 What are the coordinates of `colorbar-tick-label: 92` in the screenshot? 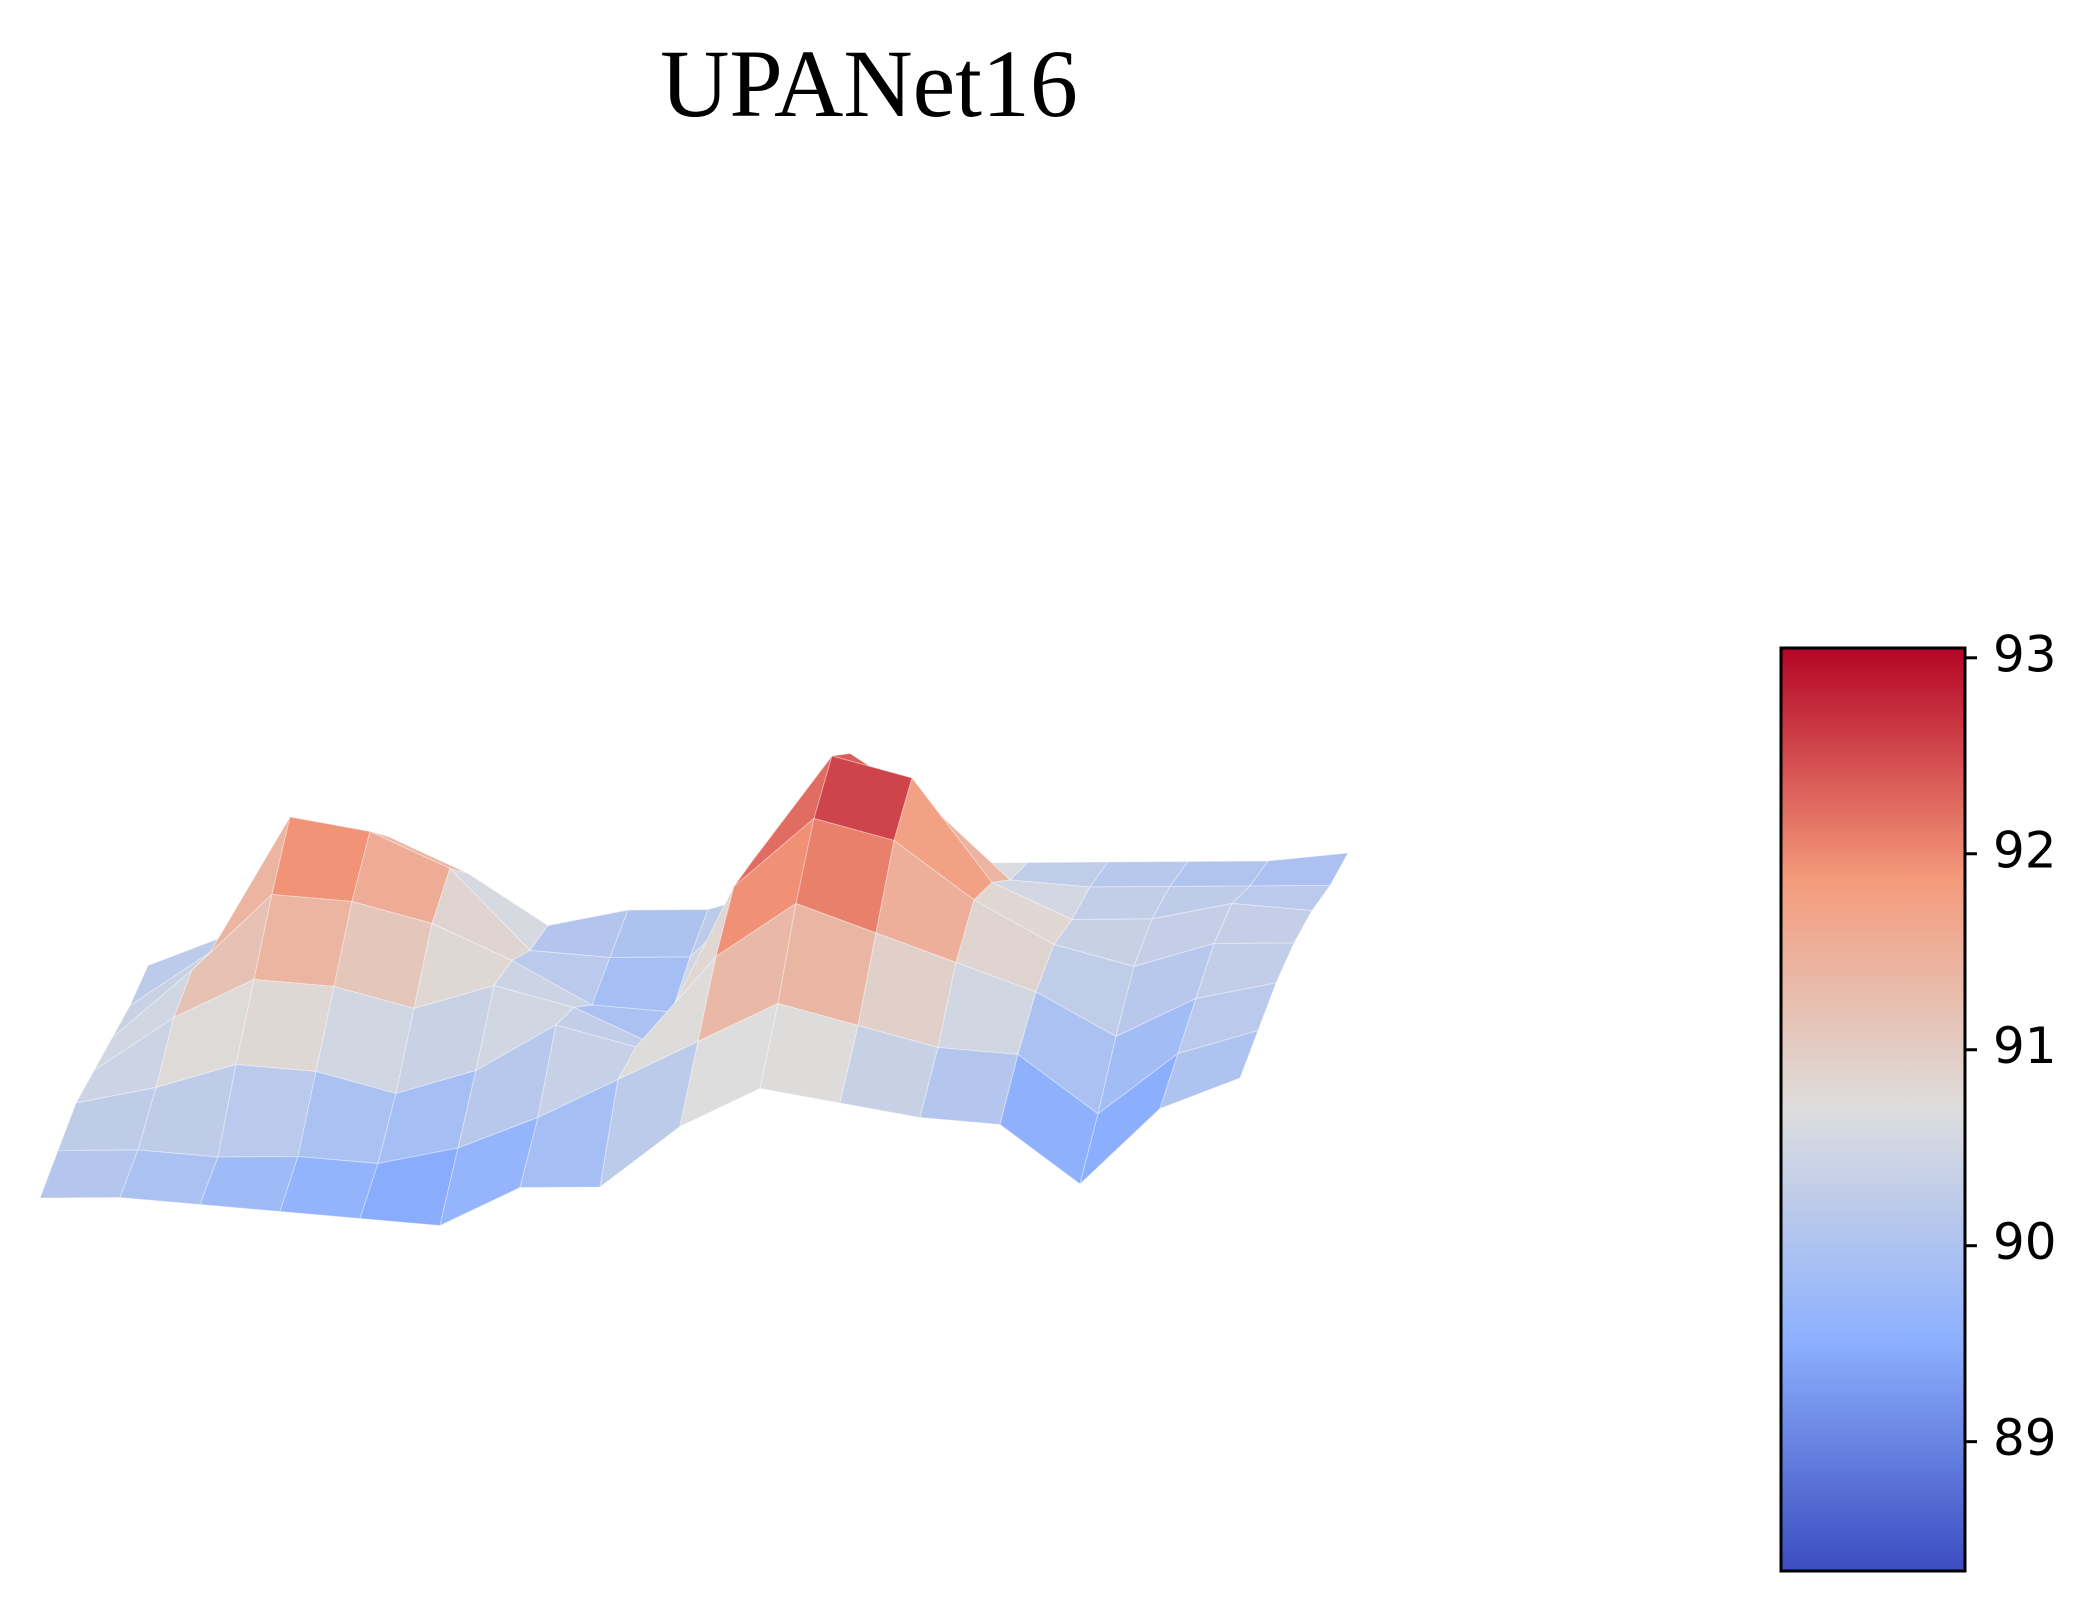 It's located at (2025, 850).